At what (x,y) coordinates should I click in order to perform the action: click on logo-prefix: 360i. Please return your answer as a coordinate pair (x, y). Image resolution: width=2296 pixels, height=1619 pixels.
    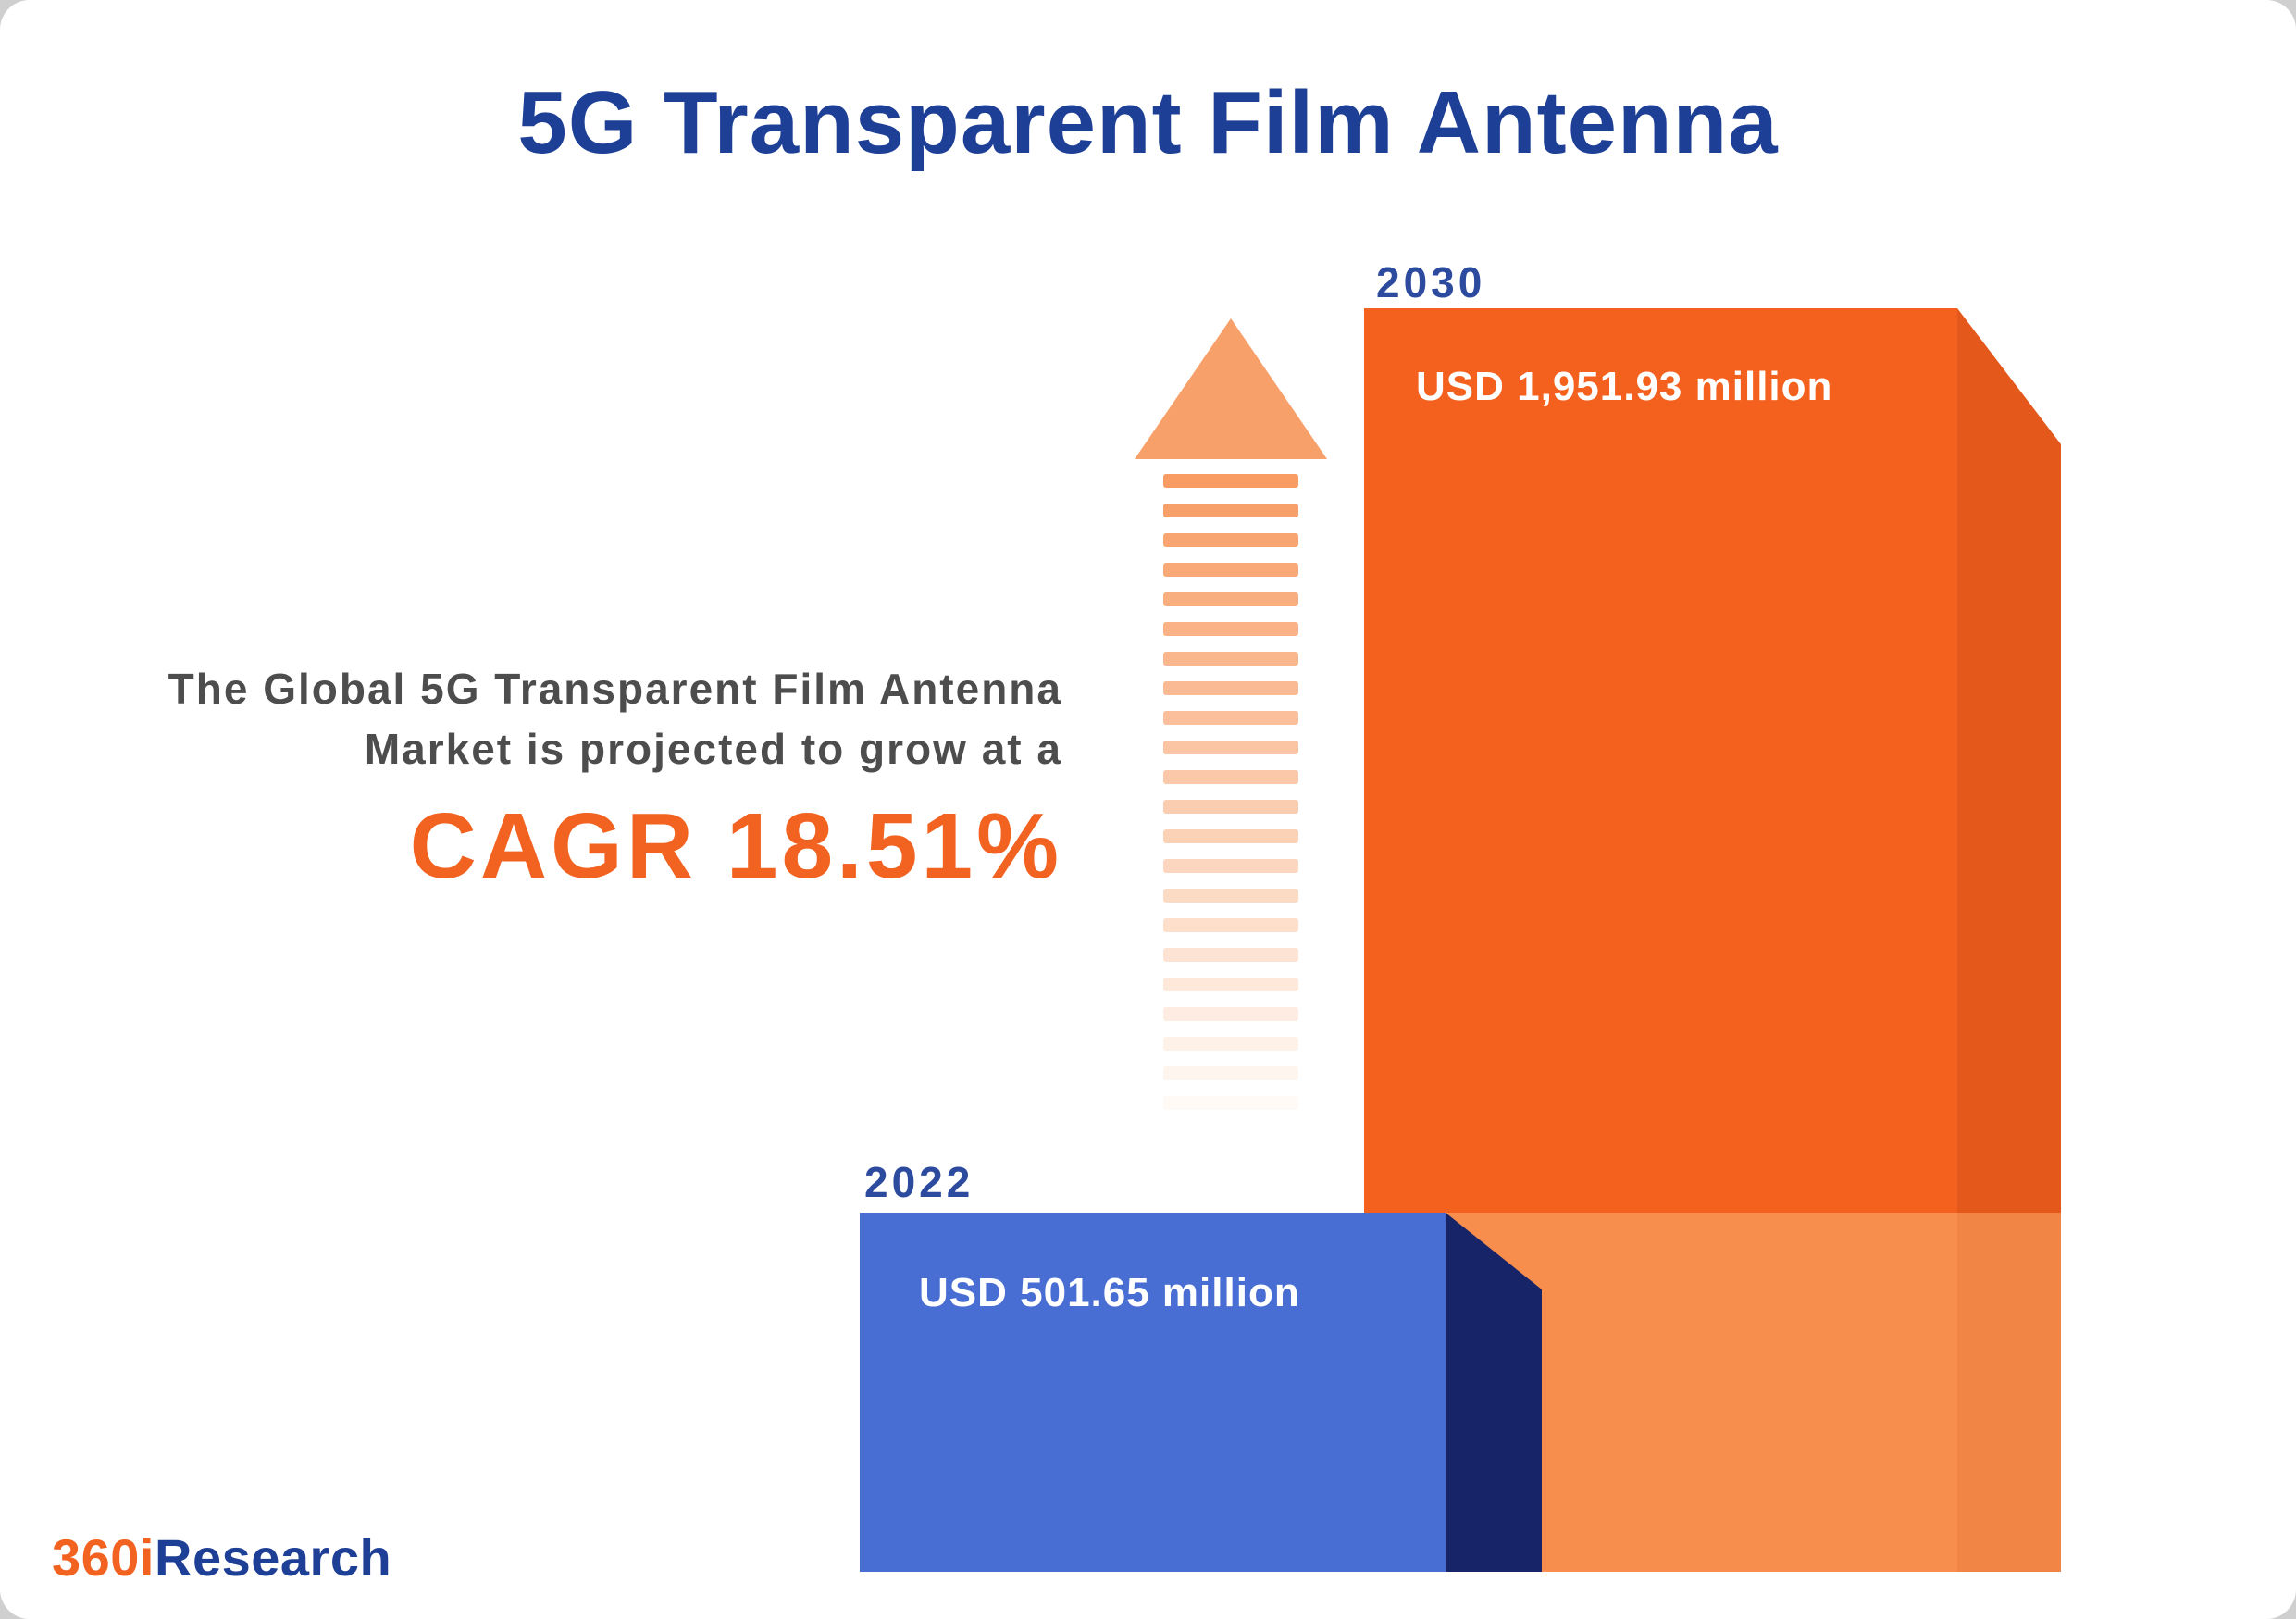
    Looking at the image, I should click on (104, 1558).